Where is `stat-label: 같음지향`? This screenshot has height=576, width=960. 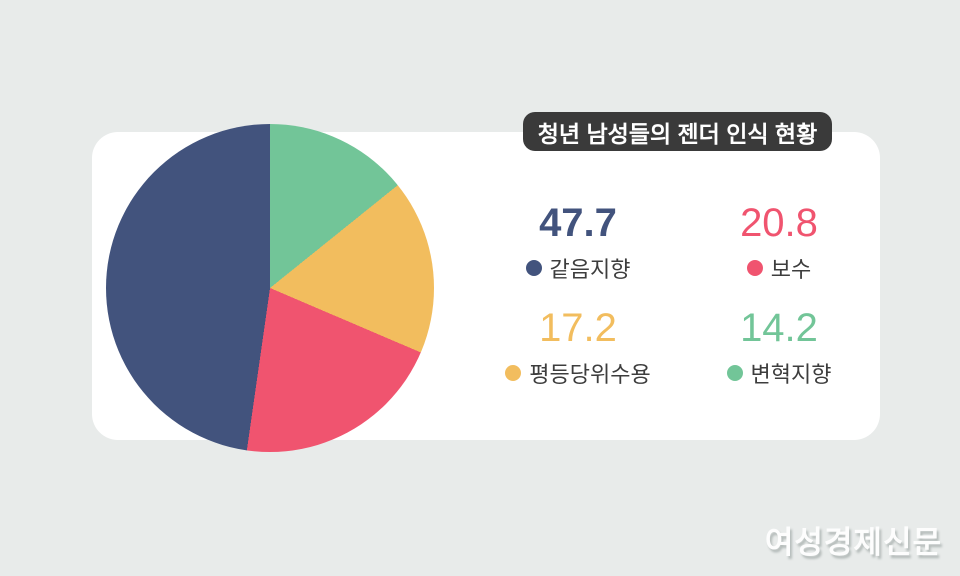 stat-label: 같음지향 is located at coordinates (578, 268).